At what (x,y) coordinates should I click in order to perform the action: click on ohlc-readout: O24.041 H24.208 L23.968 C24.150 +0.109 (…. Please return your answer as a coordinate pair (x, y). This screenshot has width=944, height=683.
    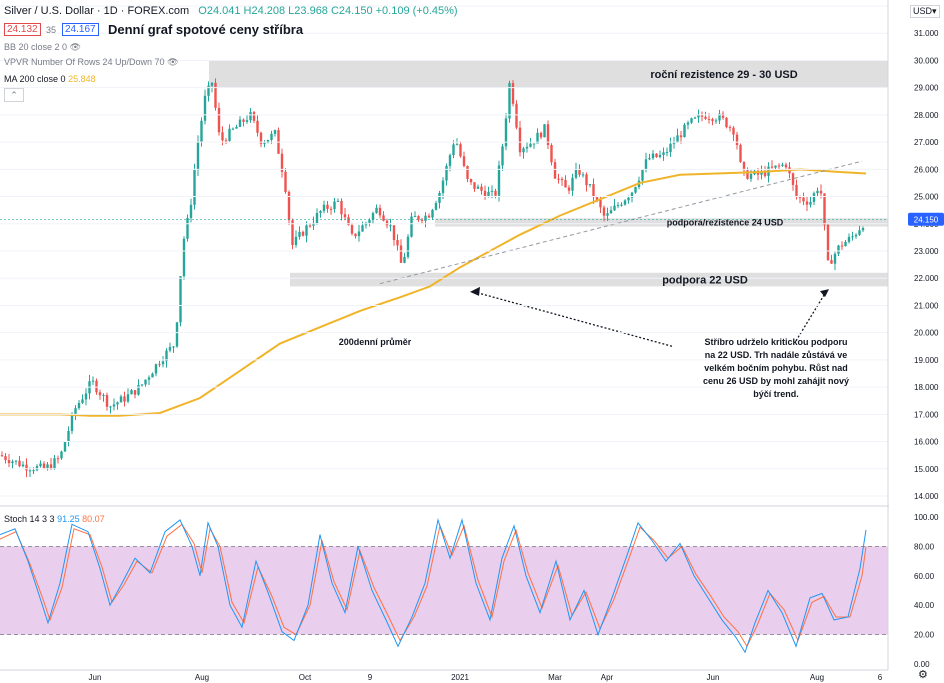
    Looking at the image, I should click on (328, 11).